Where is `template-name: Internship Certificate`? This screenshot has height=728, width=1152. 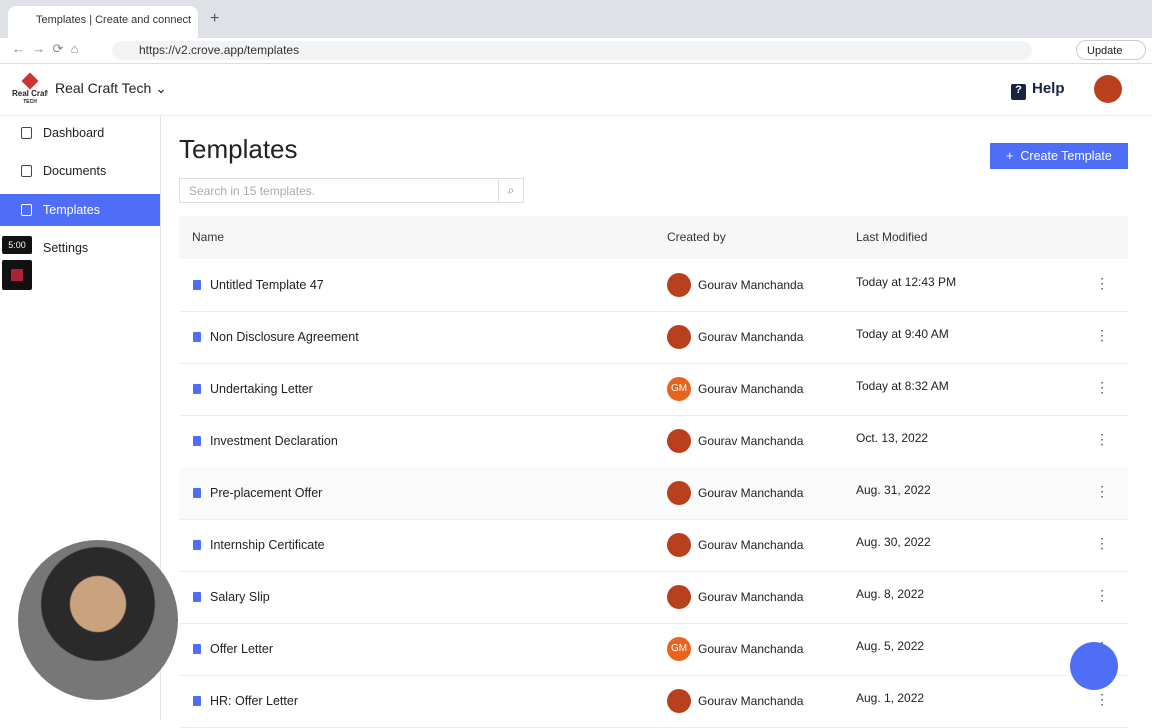
template-name: Internship Certificate is located at coordinates (267, 545).